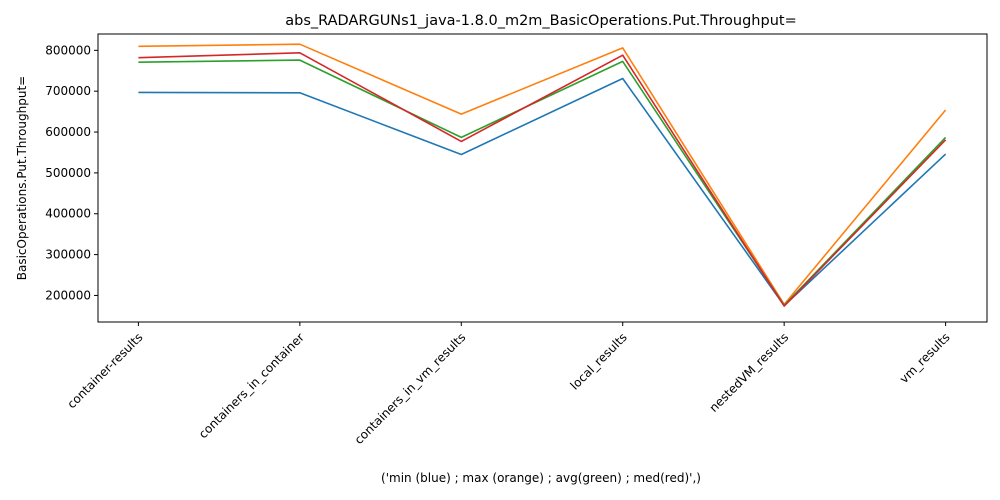 The height and width of the screenshot is (500, 1000). Describe the element at coordinates (598, 361) in the screenshot. I see `x-tick-label: local_results` at that location.